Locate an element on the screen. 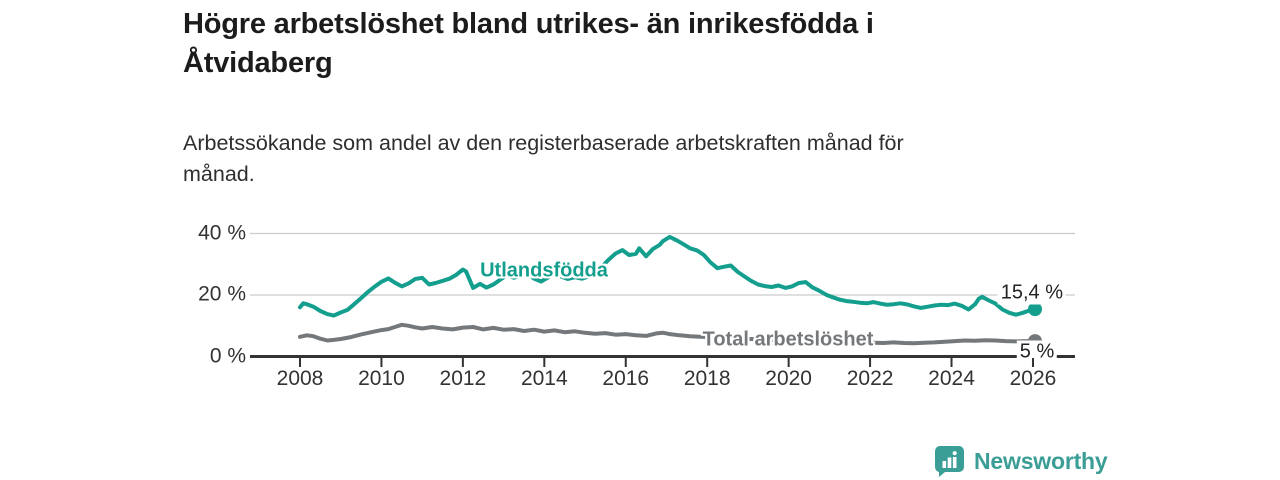 The height and width of the screenshot is (480, 1280). line-utlandsfodda is located at coordinates (667, 276).